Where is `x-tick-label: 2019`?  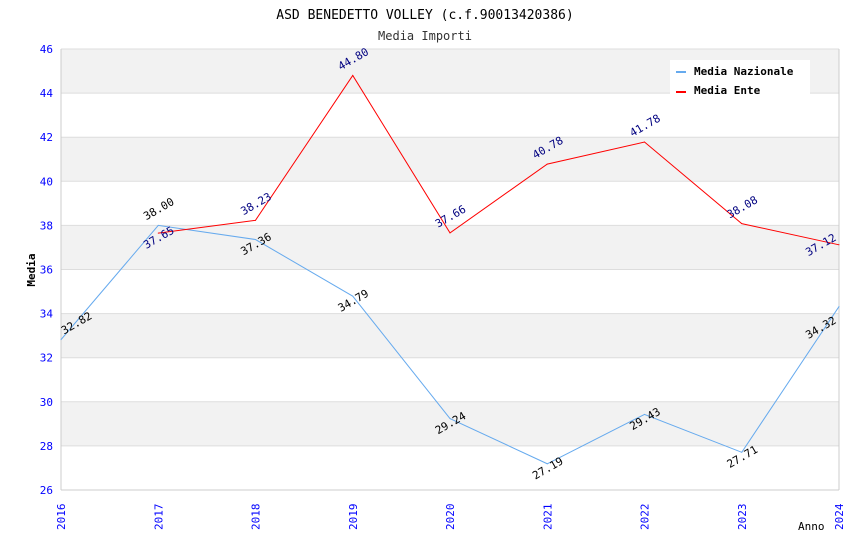
x-tick-label: 2019 is located at coordinates (353, 517).